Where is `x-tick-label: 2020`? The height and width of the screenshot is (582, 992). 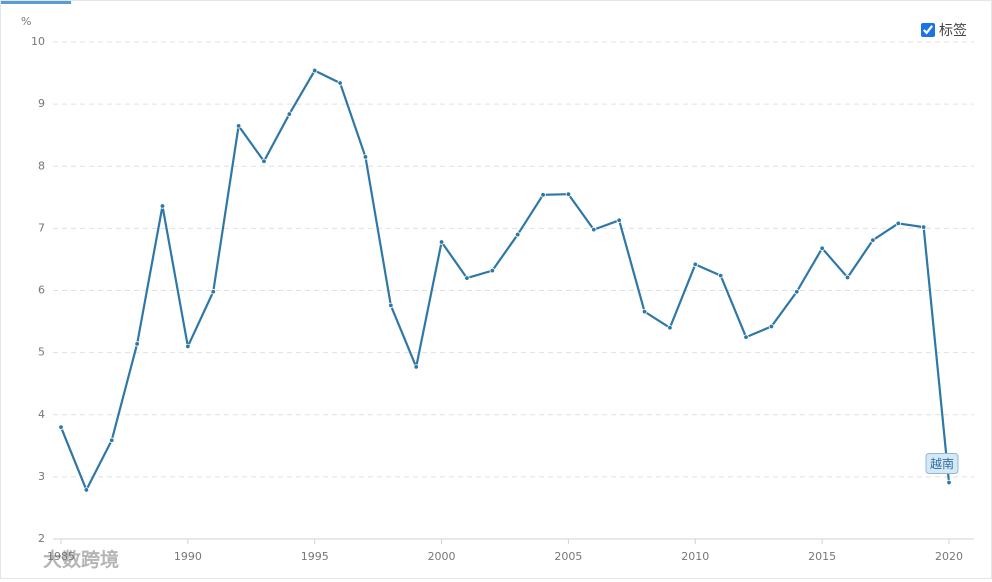 x-tick-label: 2020 is located at coordinates (949, 556).